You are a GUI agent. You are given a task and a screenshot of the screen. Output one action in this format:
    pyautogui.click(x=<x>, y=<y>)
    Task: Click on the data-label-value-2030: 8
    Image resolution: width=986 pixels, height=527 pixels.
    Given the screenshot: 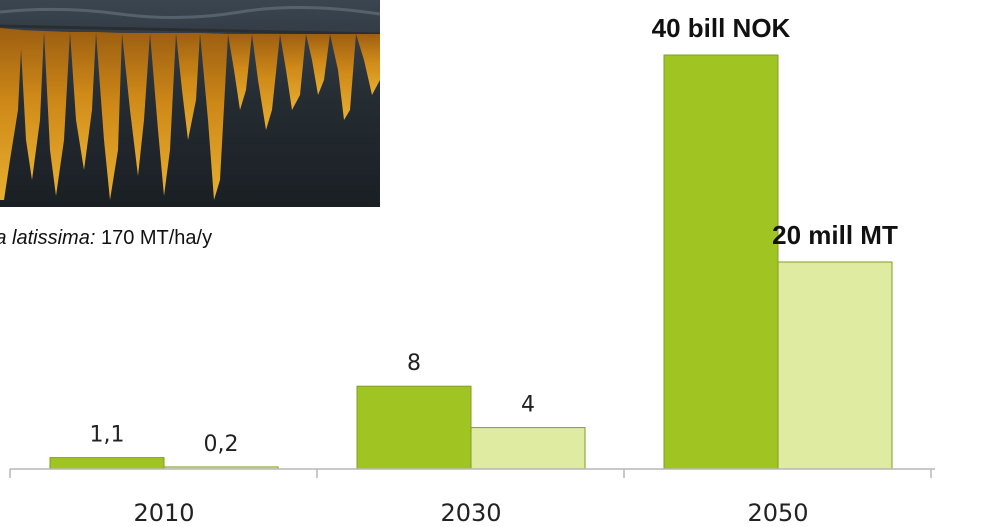 What is the action you would take?
    pyautogui.click(x=414, y=363)
    